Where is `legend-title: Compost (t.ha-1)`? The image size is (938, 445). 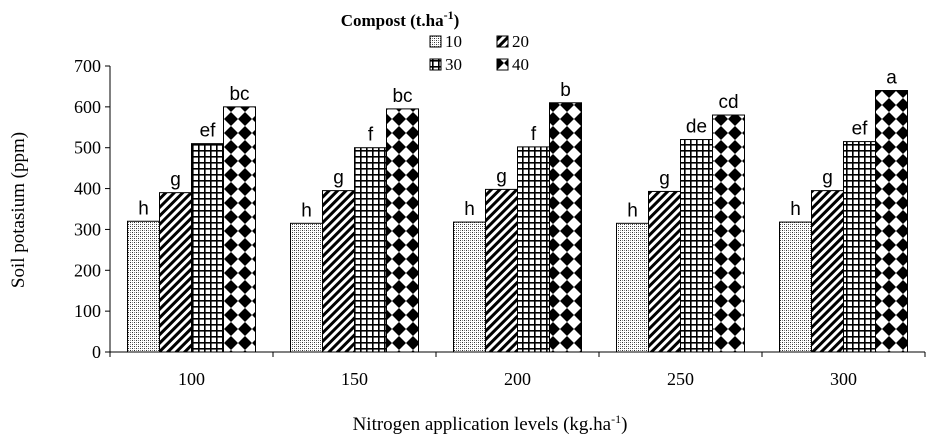
legend-title: Compost (t.ha-1) is located at coordinates (400, 19).